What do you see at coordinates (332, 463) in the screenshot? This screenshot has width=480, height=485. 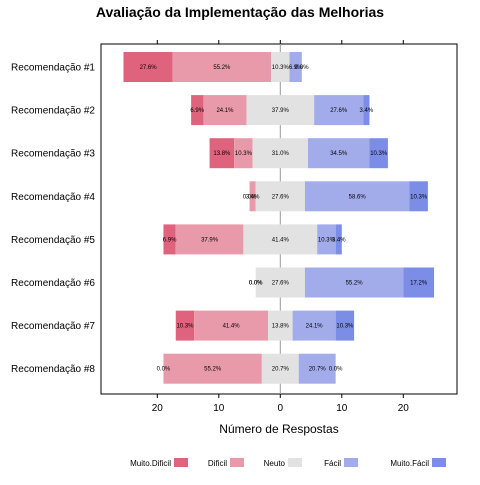 I see `legend-label: Fácil` at bounding box center [332, 463].